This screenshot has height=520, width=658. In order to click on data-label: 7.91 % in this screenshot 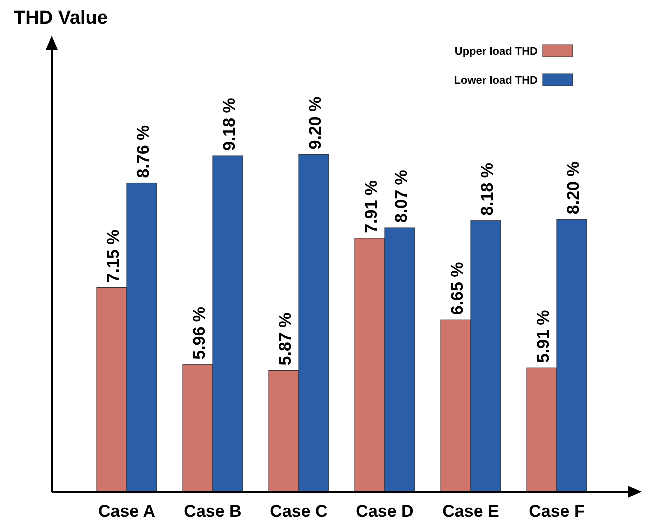, I will do `click(371, 207)`.